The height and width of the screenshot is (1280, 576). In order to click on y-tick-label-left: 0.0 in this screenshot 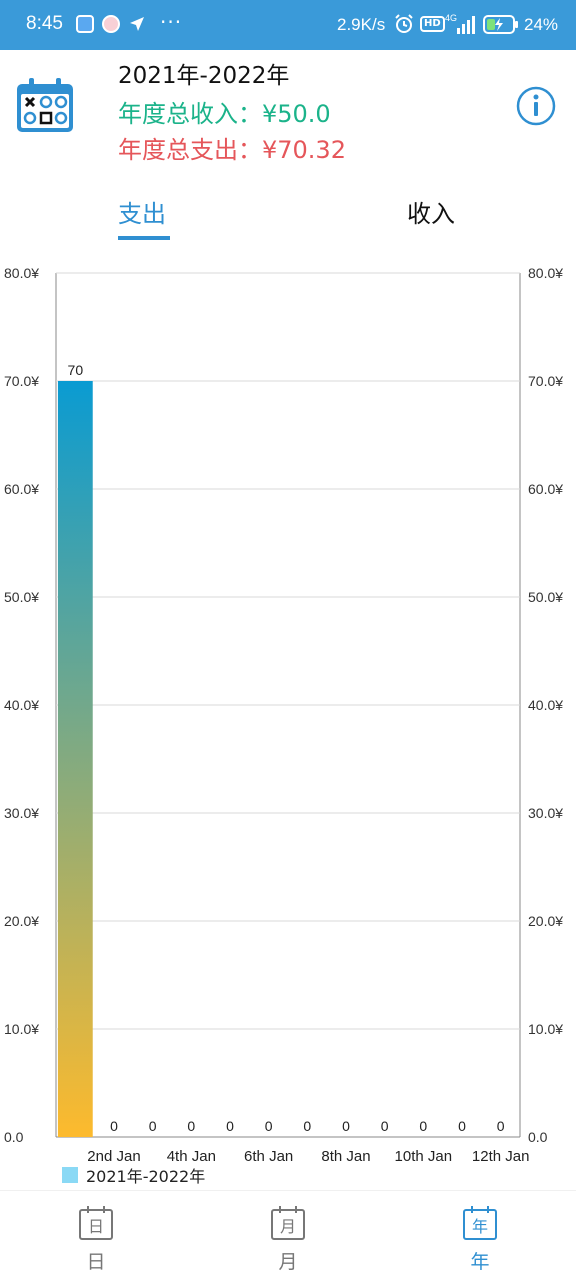, I will do `click(14, 1137)`.